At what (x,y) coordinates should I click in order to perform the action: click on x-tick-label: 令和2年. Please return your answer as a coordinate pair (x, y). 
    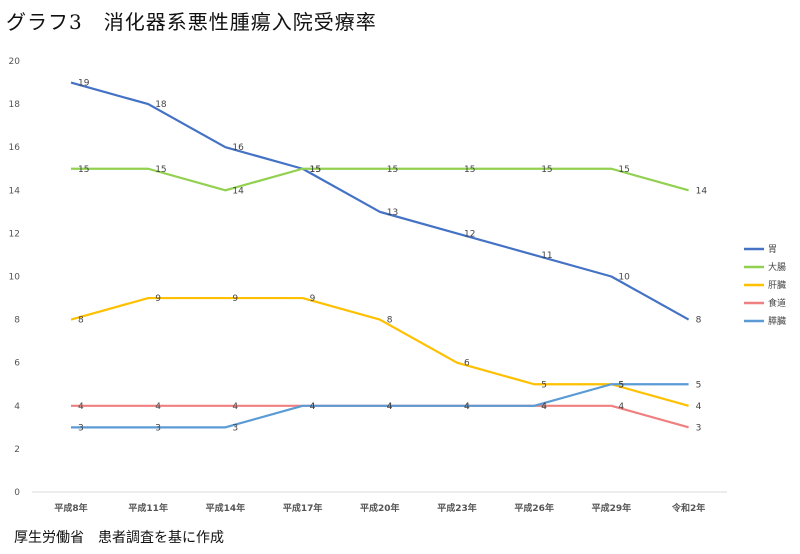
    Looking at the image, I should click on (688, 508).